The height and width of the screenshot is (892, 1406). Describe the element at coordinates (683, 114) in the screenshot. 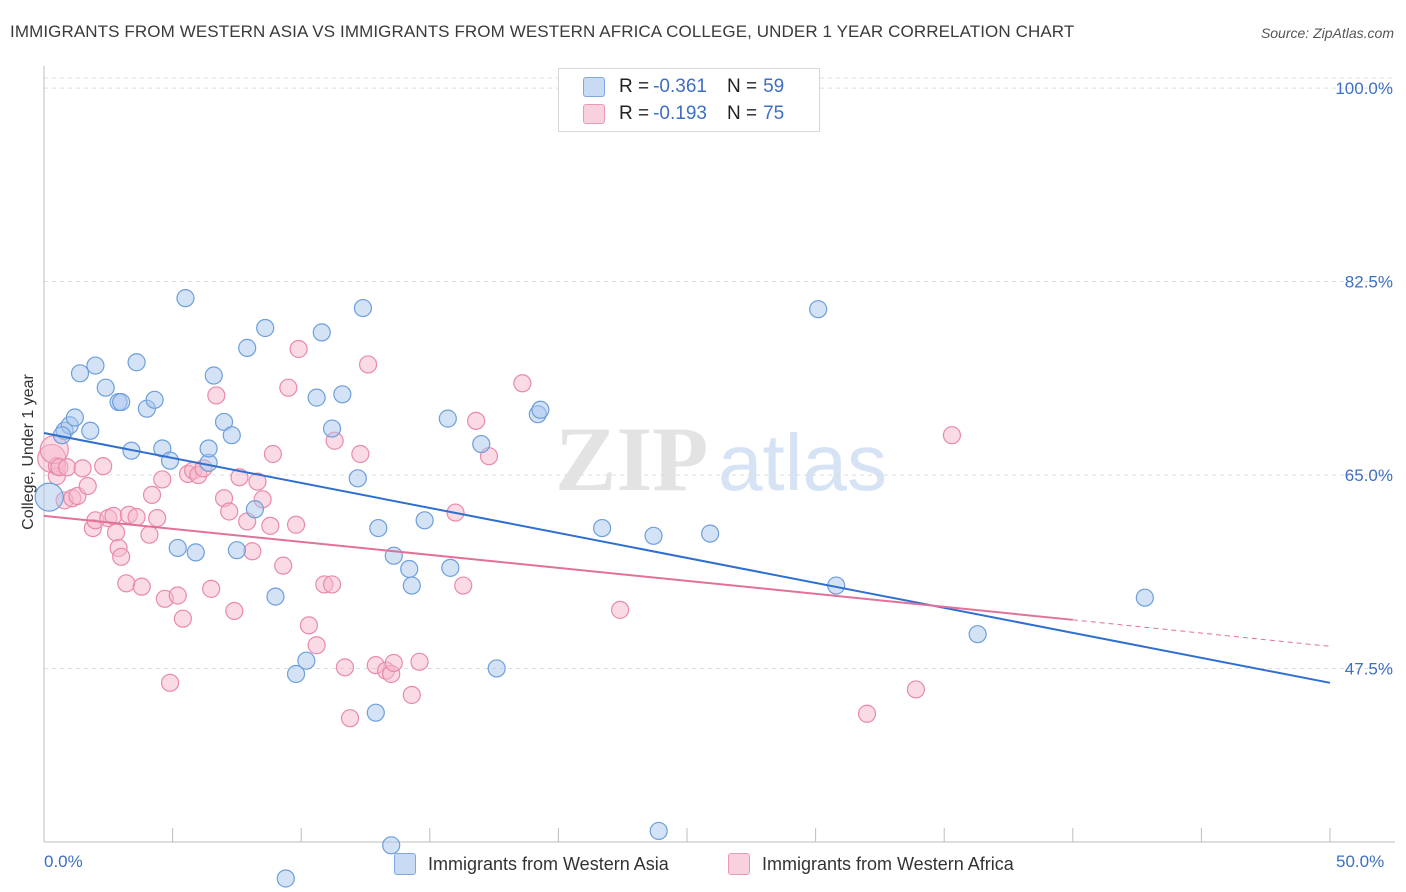

I see `legend-row-western-africa: R = -0.193 N = 75` at that location.